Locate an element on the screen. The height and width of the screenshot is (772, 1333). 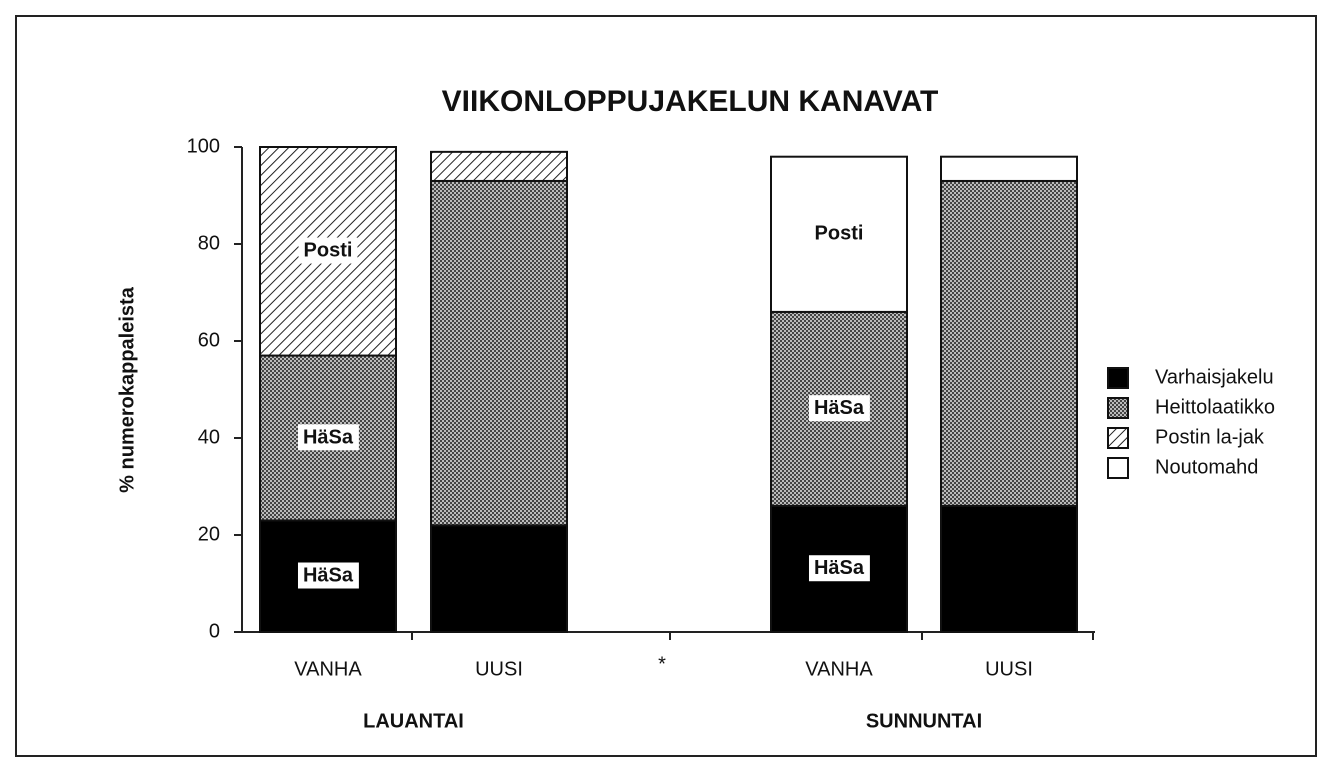
y-tick-label: 40 is located at coordinates (209, 437).